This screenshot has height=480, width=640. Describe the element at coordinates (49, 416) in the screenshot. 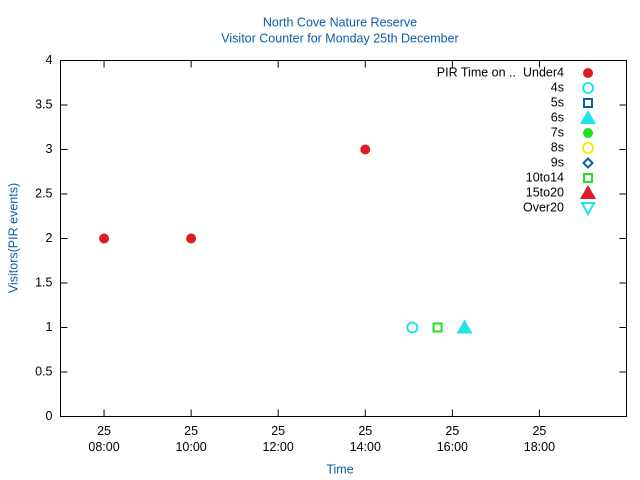

I see `y-tick-label: 0` at that location.